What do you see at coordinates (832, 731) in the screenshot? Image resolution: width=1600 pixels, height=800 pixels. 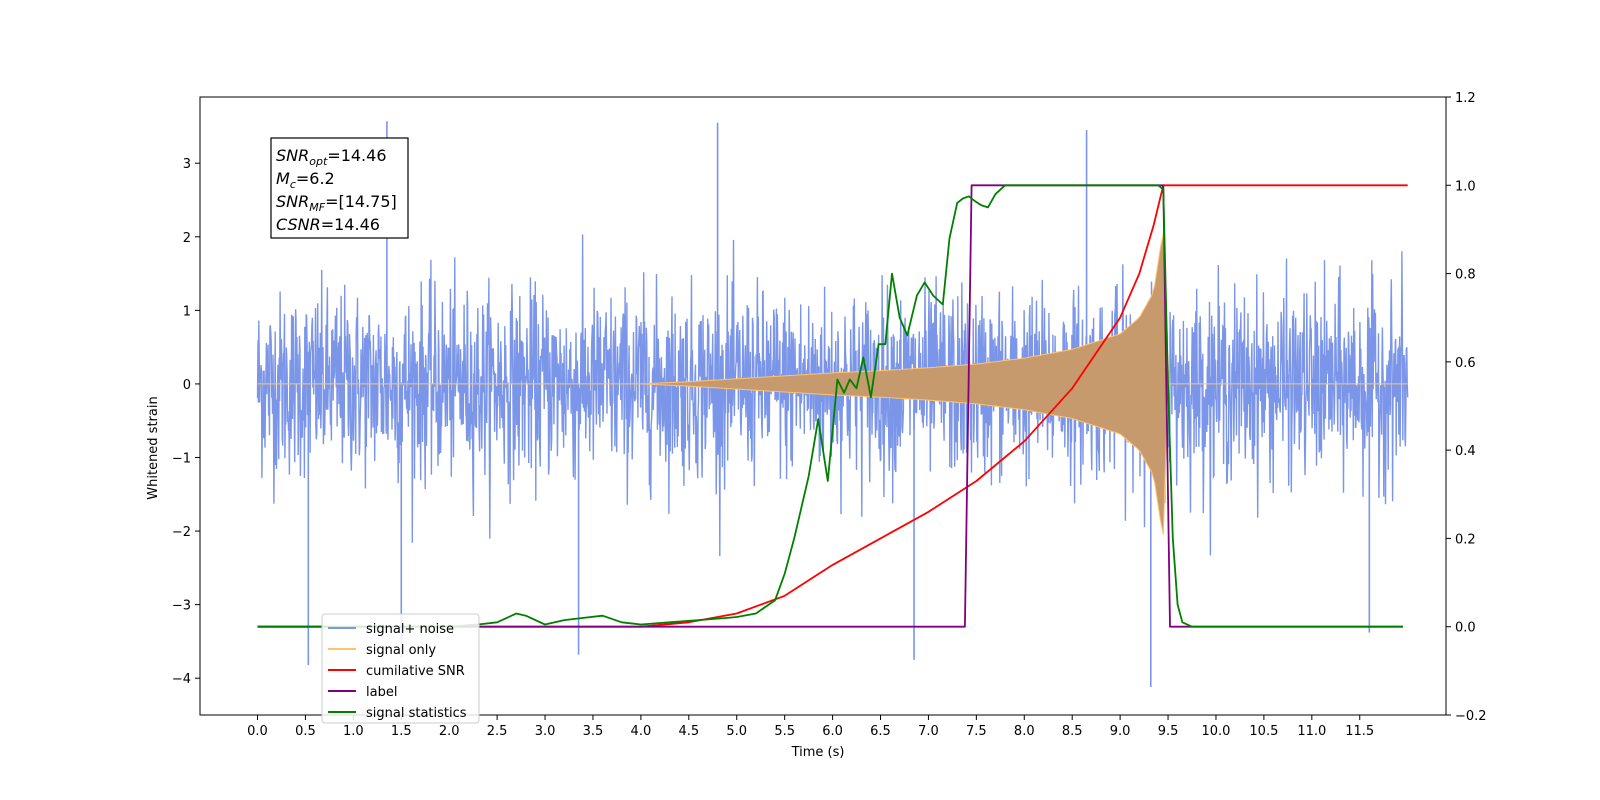 I see `x-tick-label: 6.0` at bounding box center [832, 731].